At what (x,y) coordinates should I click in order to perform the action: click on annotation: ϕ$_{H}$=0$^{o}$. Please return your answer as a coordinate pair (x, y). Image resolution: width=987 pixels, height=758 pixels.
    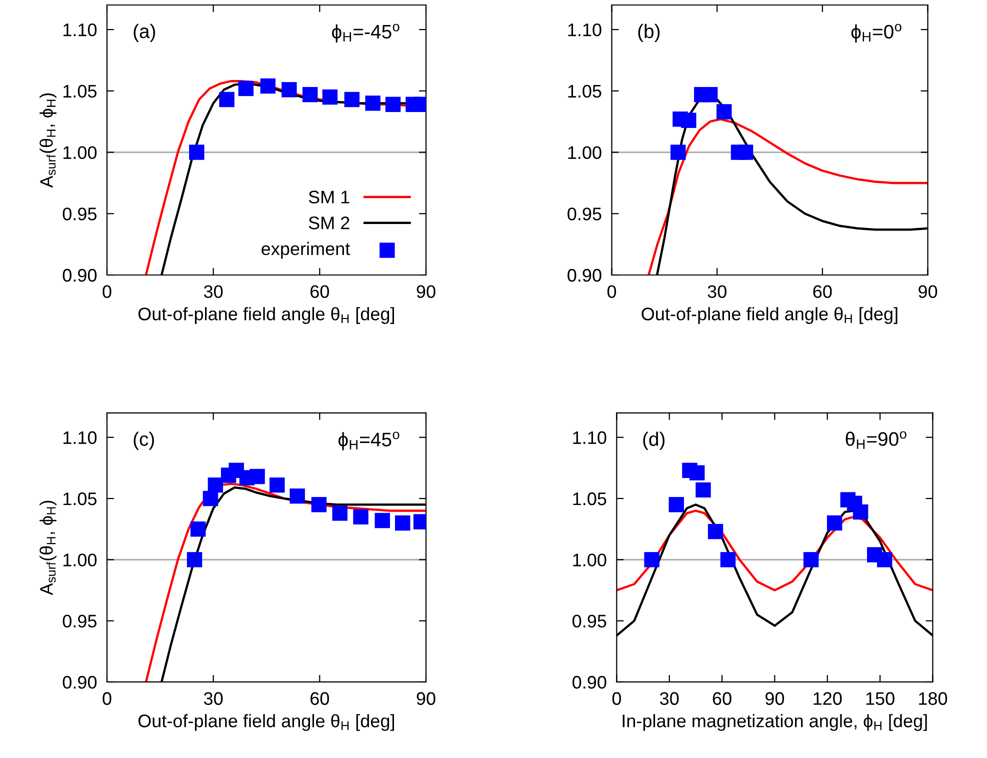
    Looking at the image, I should click on (876, 33).